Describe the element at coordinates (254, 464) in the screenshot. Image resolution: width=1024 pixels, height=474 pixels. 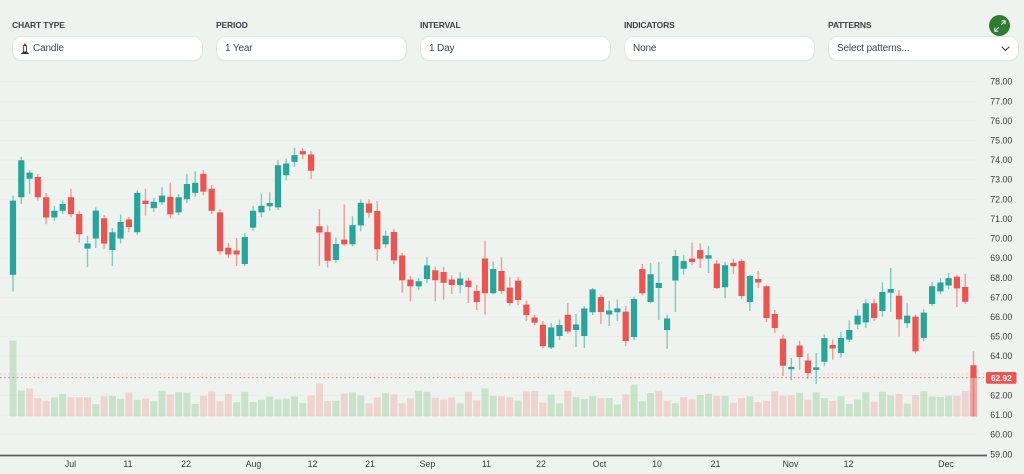
I see `svg-text: Aug` at that location.